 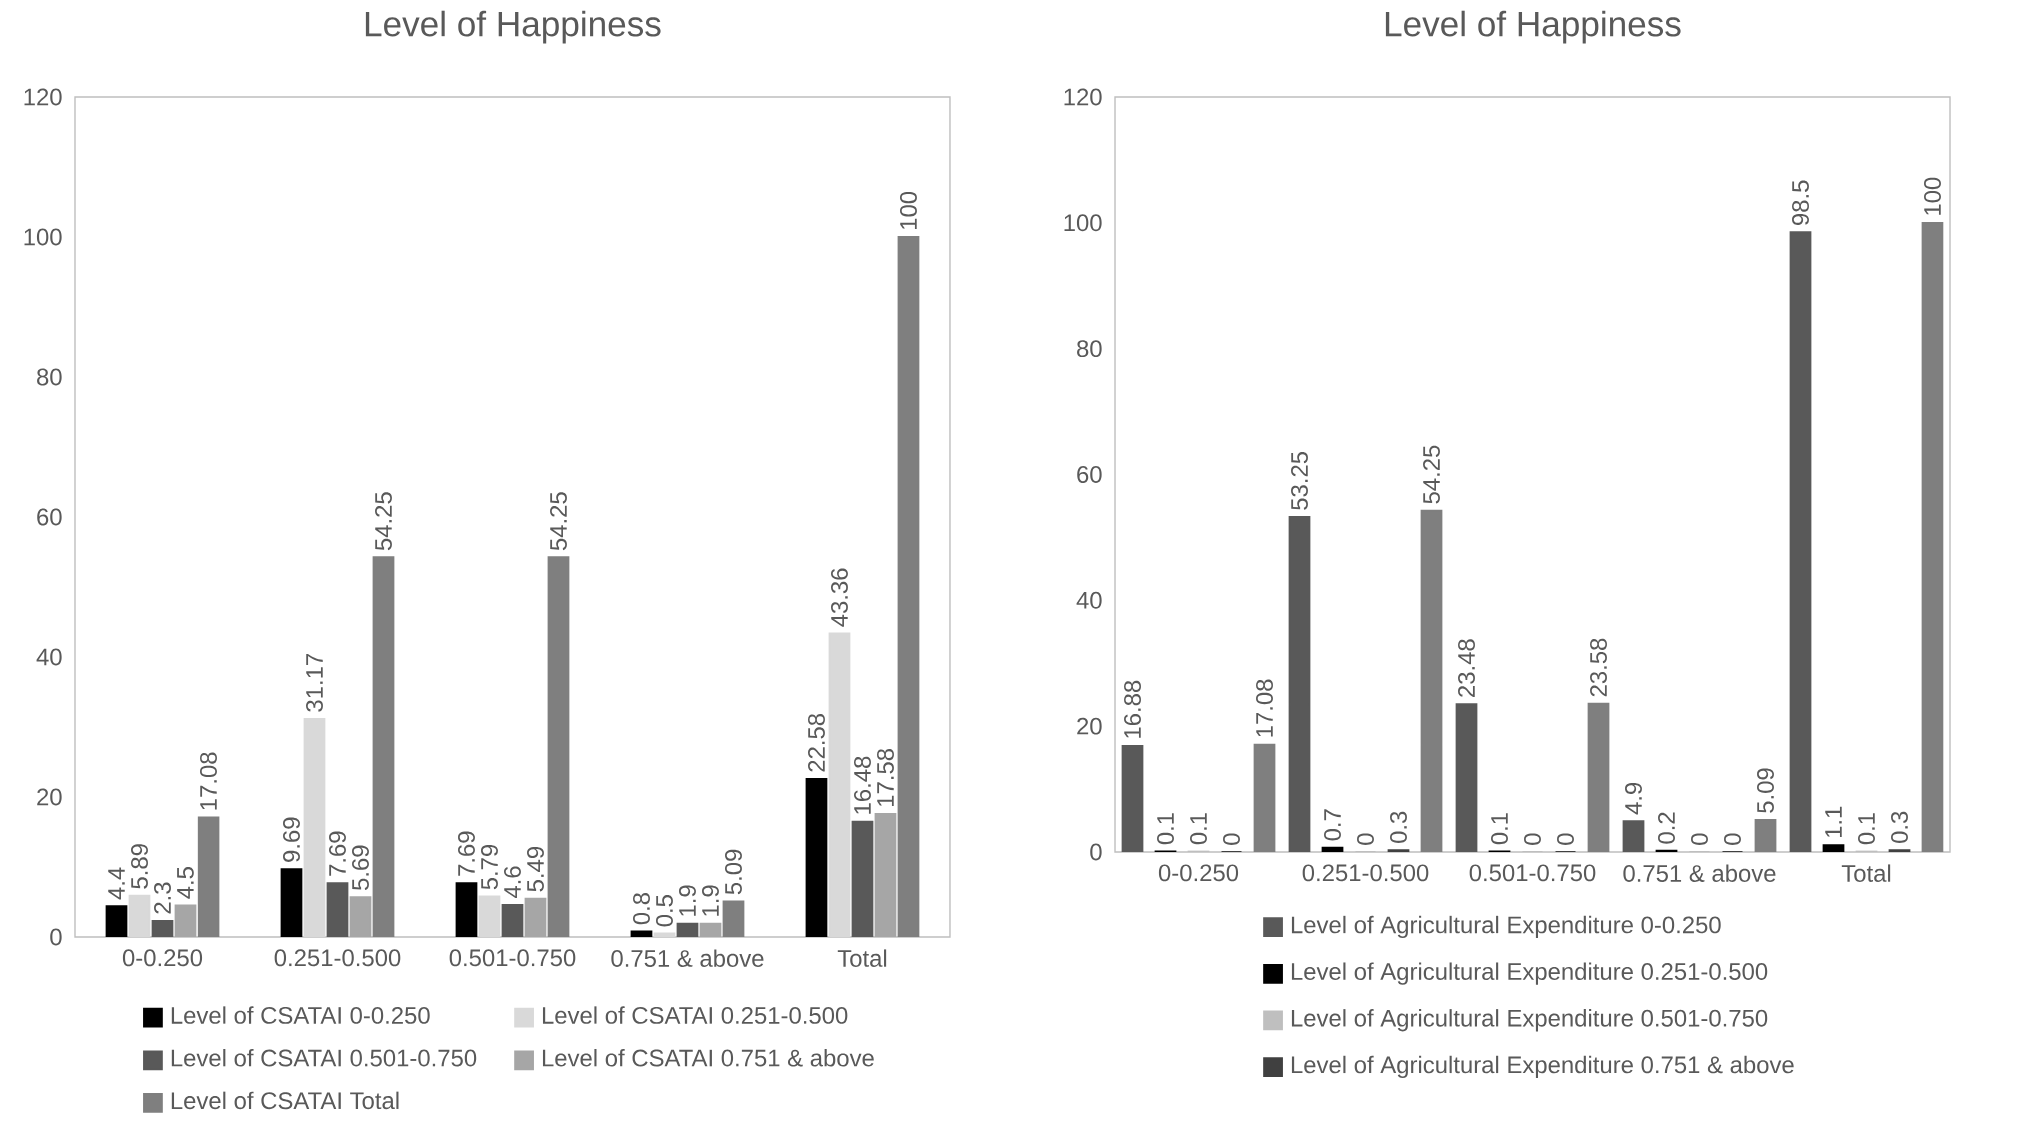 What do you see at coordinates (1466, 668) in the screenshot?
I see `data-label: 23.48` at bounding box center [1466, 668].